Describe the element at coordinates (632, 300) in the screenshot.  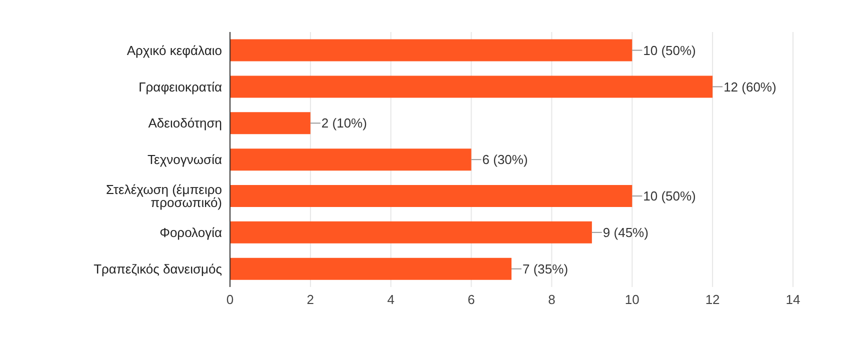
I see `x-tick-label: 10` at that location.